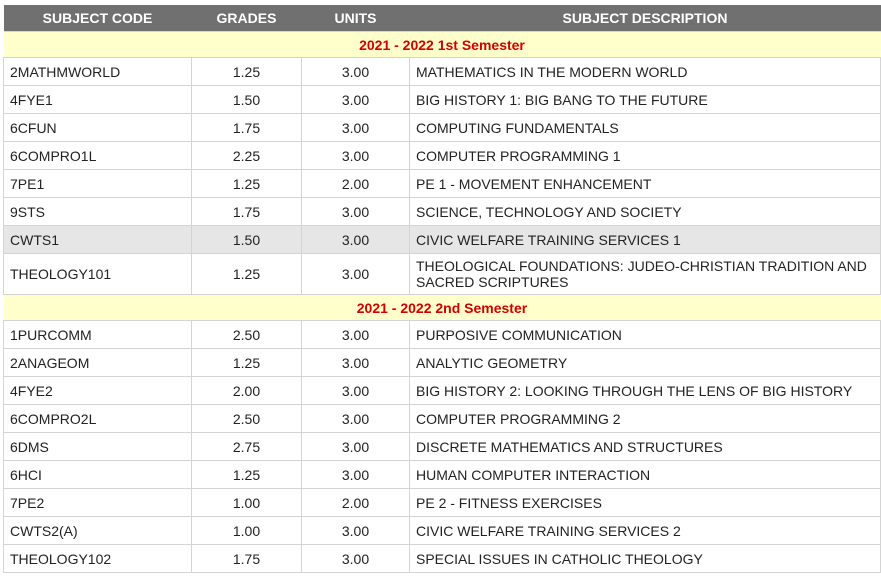 This screenshot has width=881, height=585. Describe the element at coordinates (645, 558) in the screenshot. I see `description-cell: SPECIAL ISSUES IN CATHOLIC THEOLOGY` at that location.